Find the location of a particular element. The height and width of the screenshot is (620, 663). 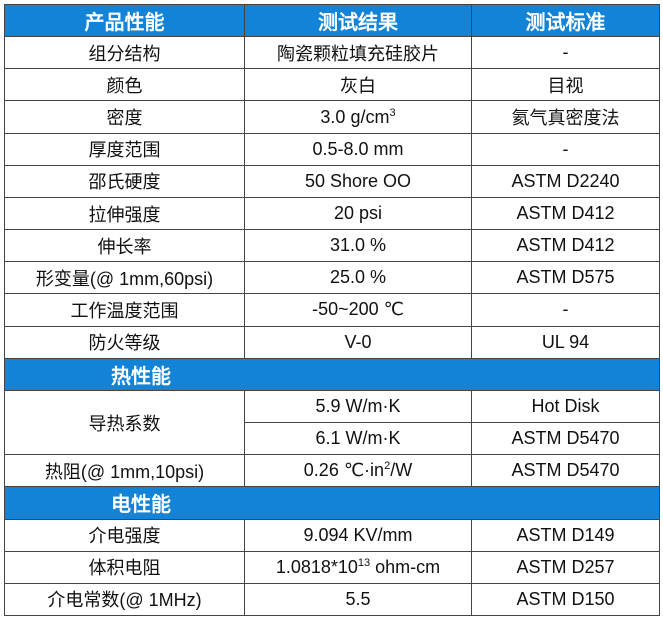

result-cell: 1.0818*1013 ohm-cm is located at coordinates (358, 567).